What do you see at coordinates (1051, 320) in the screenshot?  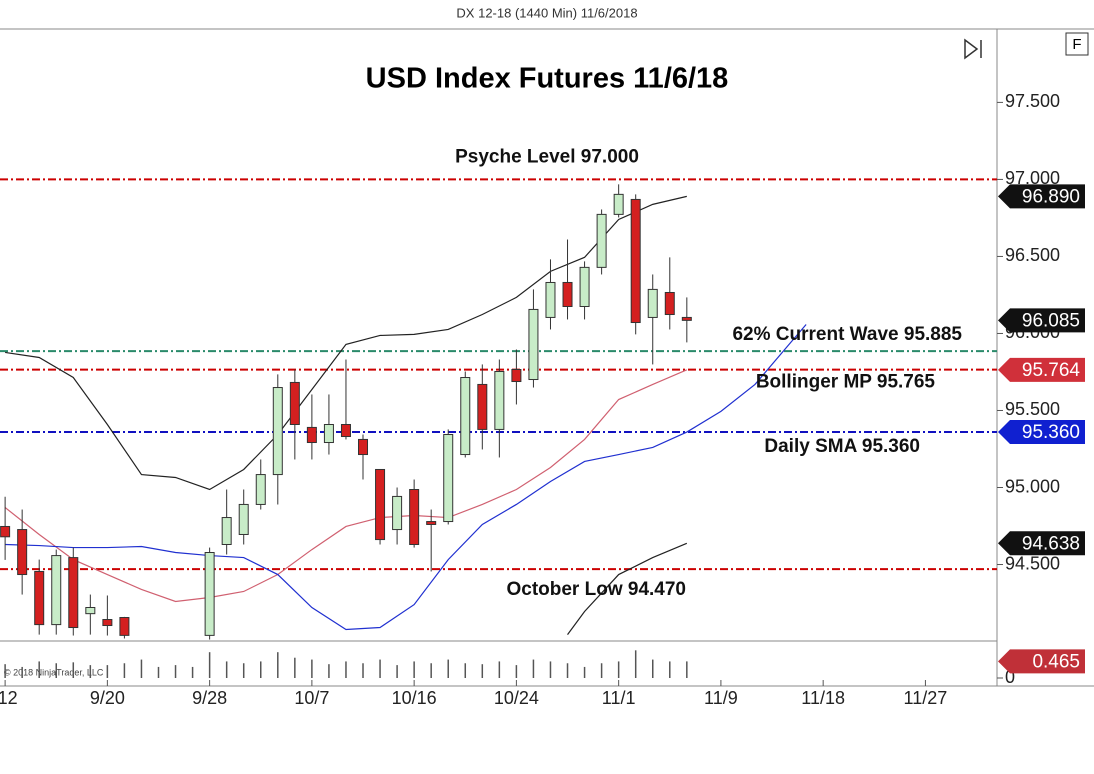 I see `price-tag-label: 96.085` at bounding box center [1051, 320].